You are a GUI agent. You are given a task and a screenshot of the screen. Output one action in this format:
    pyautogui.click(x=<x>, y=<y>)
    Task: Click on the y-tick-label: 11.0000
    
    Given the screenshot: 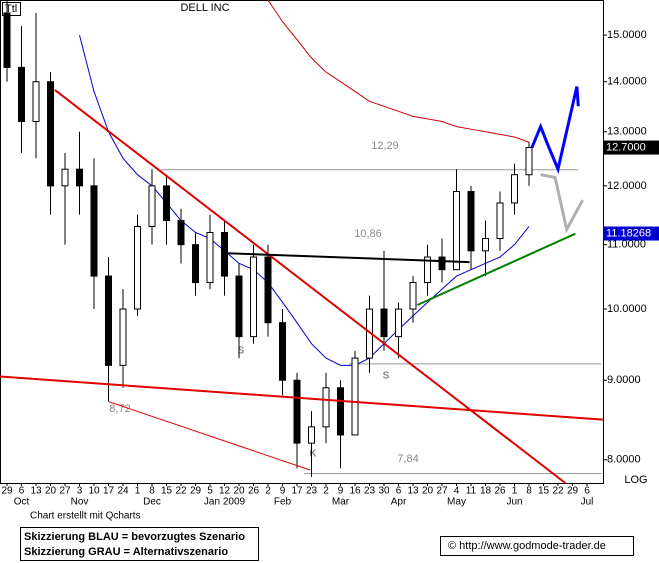 What is the action you would take?
    pyautogui.click(x=626, y=245)
    